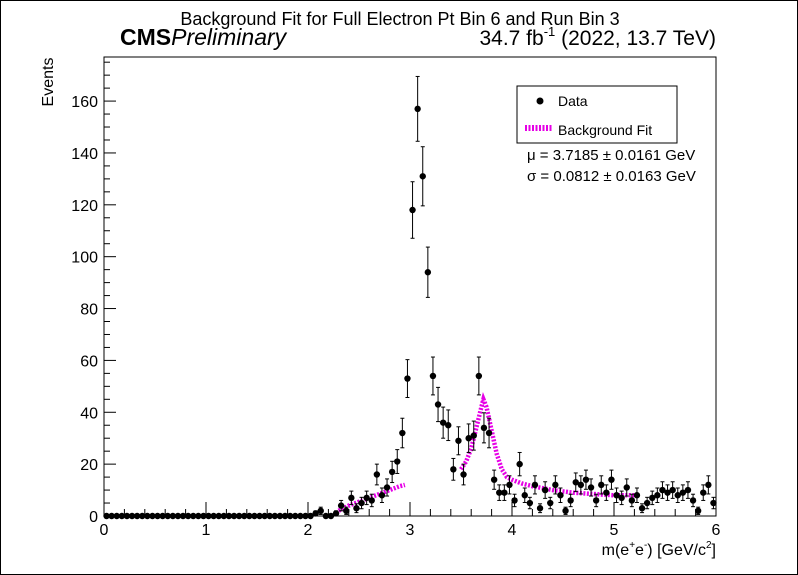 This screenshot has width=798, height=575. Describe the element at coordinates (676, 550) in the screenshot. I see `xlabel-post: ) [GeV/c` at that location.